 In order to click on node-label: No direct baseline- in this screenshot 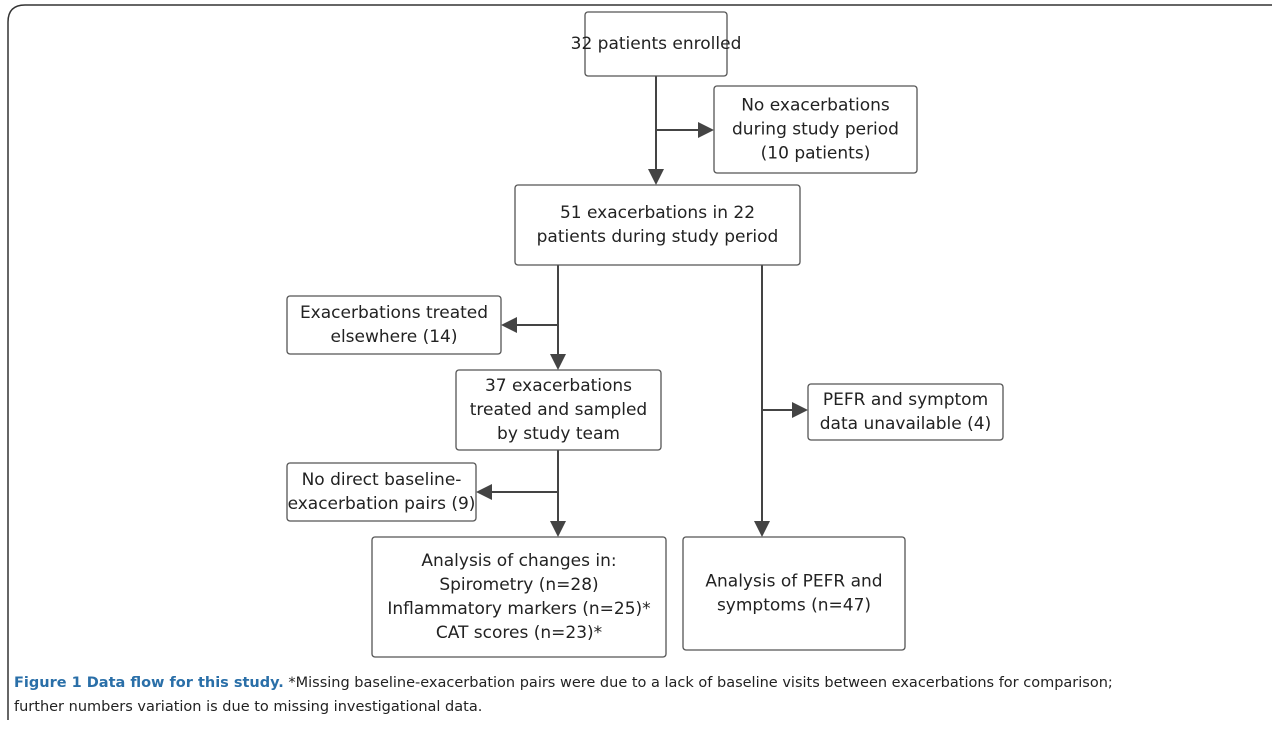, I will do `click(382, 480)`.